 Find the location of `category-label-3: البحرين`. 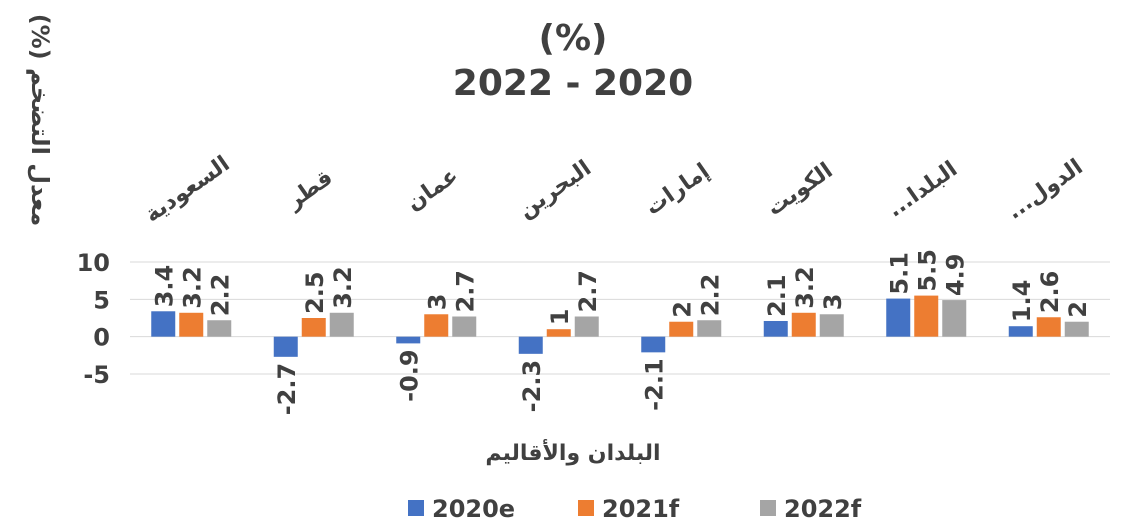

category-label-3: البحرين is located at coordinates (555, 190).